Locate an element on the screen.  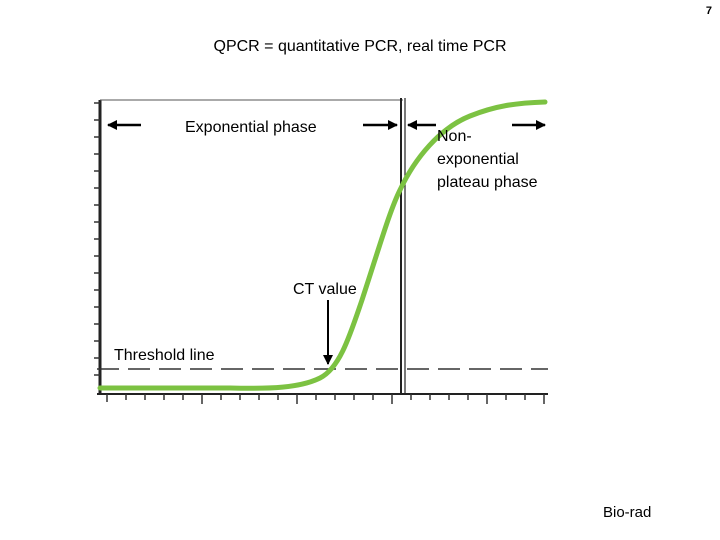
source-credit: Bio-rad is located at coordinates (627, 512).